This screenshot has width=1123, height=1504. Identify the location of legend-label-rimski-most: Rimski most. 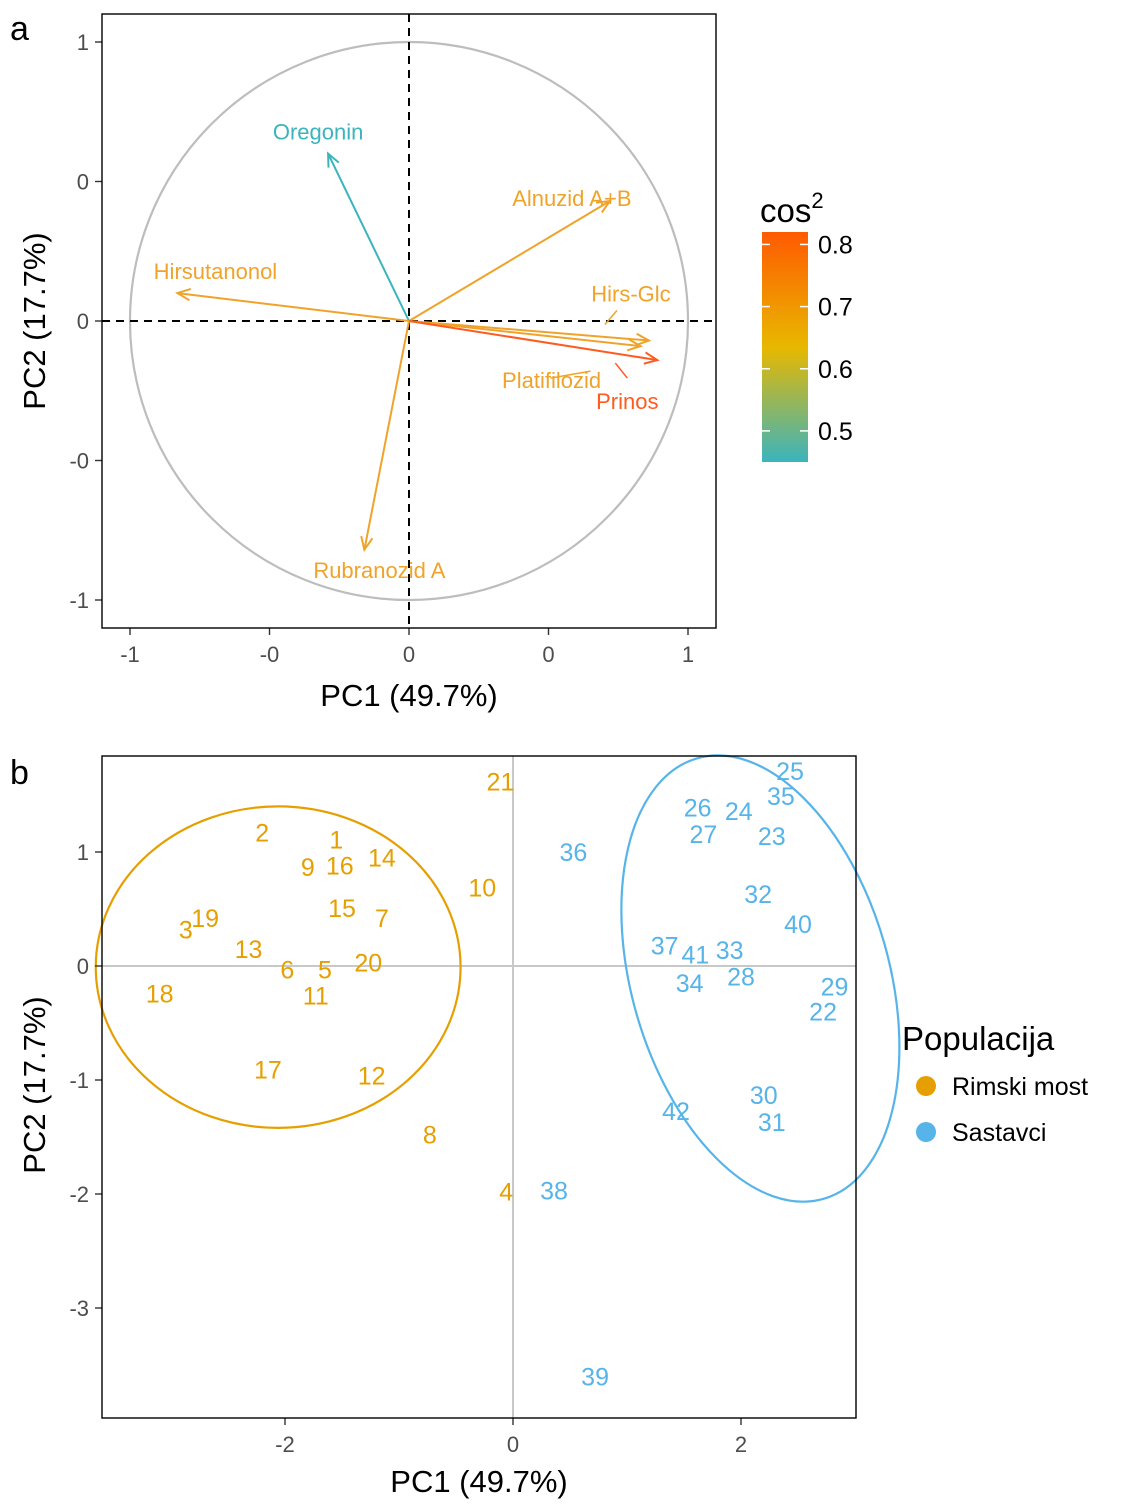
(1020, 1087).